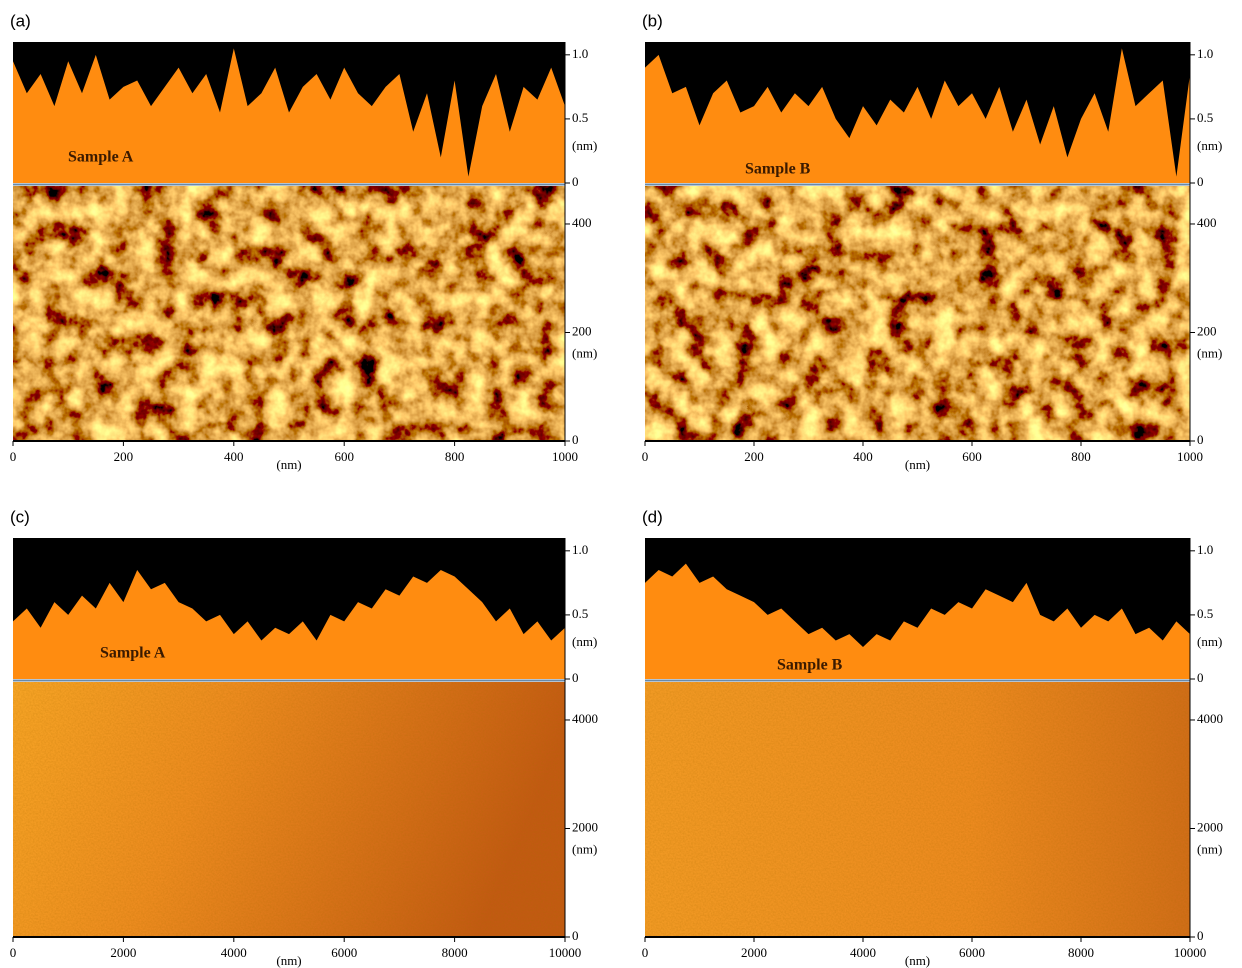  Describe the element at coordinates (652, 516) in the screenshot. I see `panel-label: (d)` at that location.